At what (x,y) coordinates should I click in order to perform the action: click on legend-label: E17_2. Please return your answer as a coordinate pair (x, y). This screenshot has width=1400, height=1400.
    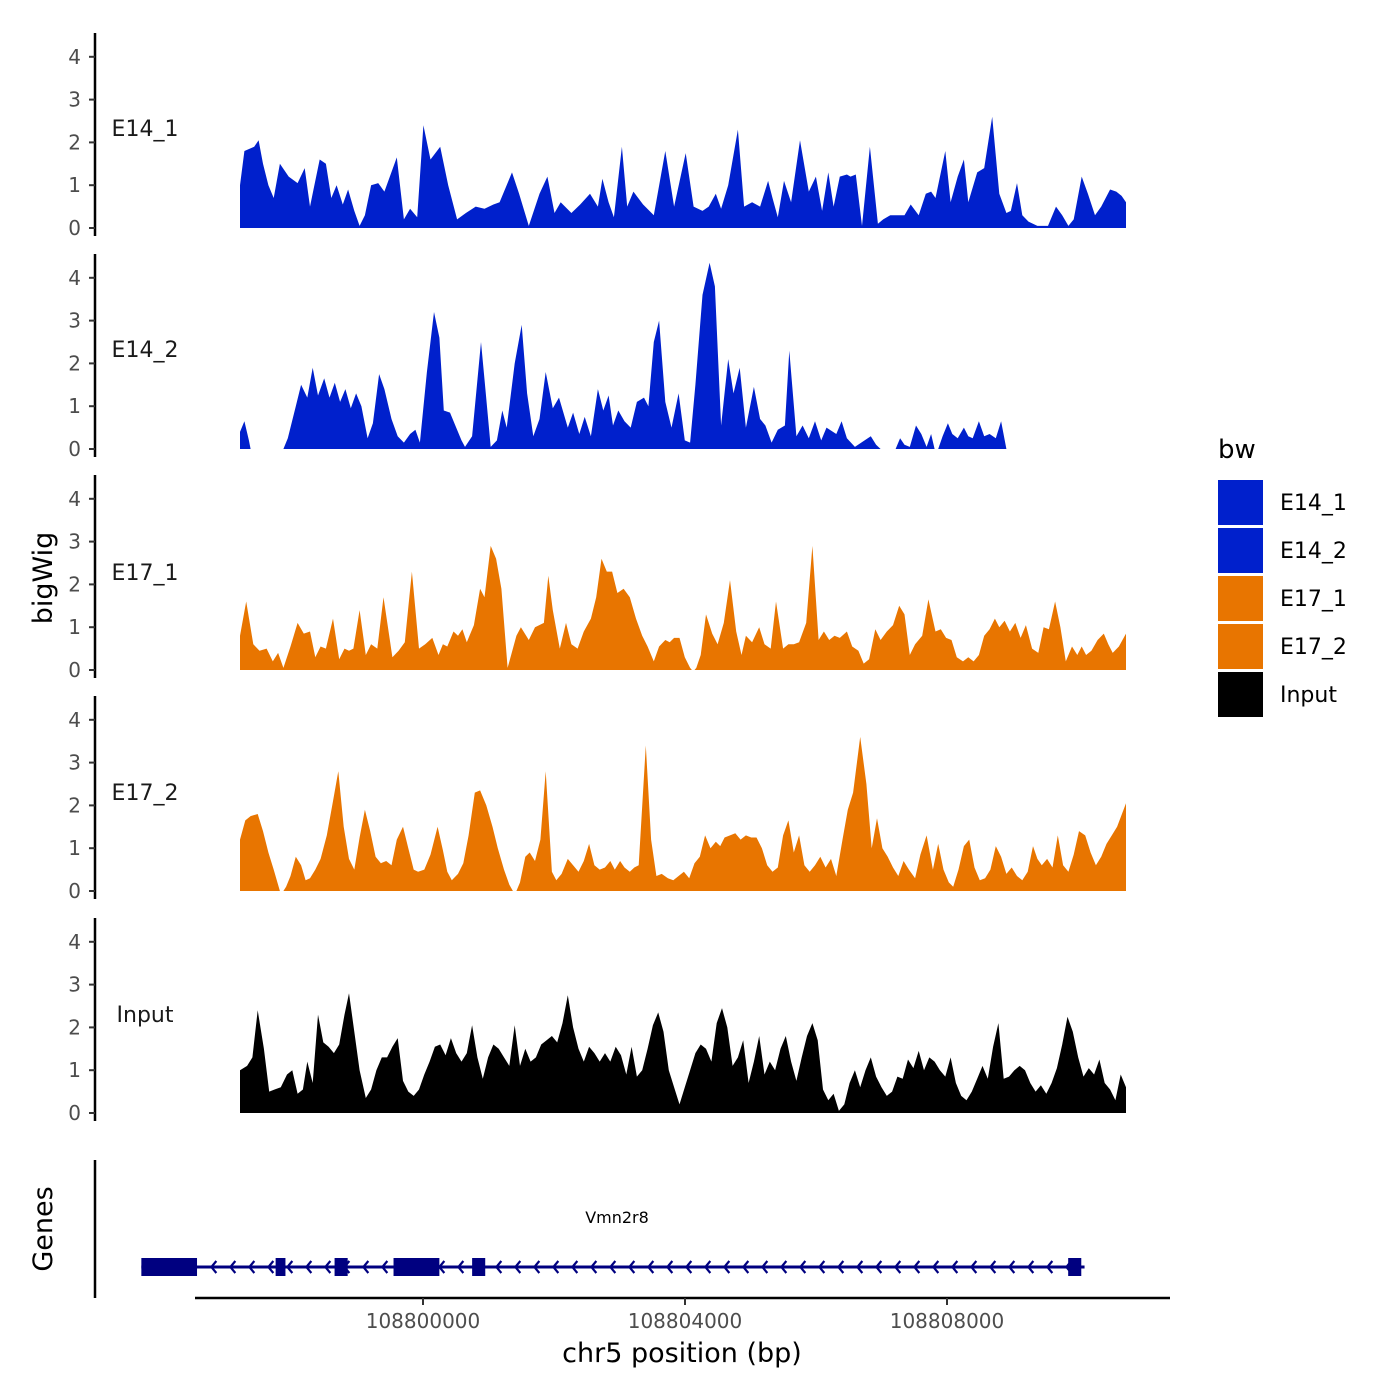
    Looking at the image, I should click on (1313, 647).